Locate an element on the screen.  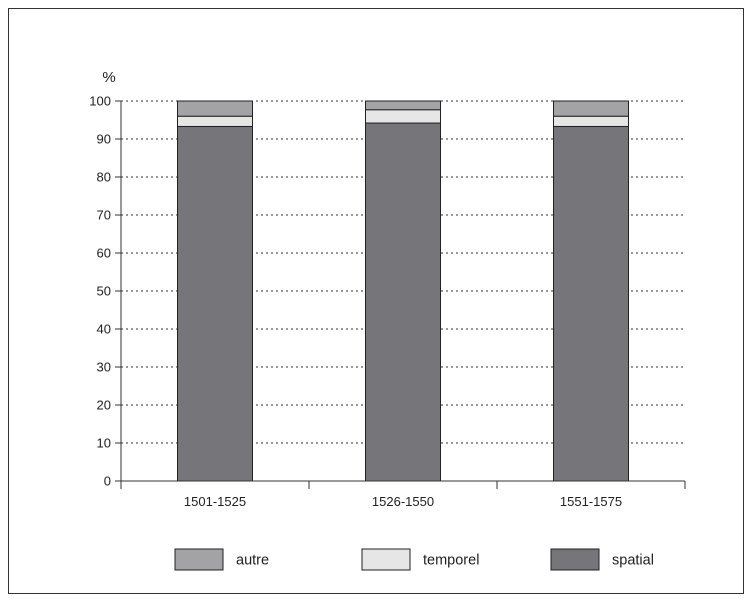
y-tick-label: 50 is located at coordinates (104, 291).